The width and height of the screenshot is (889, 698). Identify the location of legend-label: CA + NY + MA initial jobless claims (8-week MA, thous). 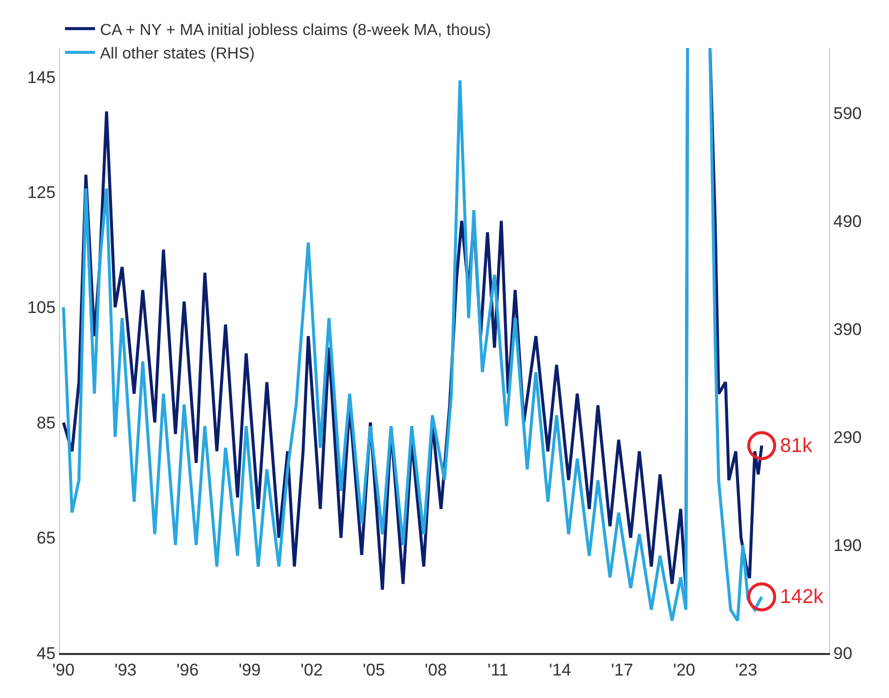
(295, 30).